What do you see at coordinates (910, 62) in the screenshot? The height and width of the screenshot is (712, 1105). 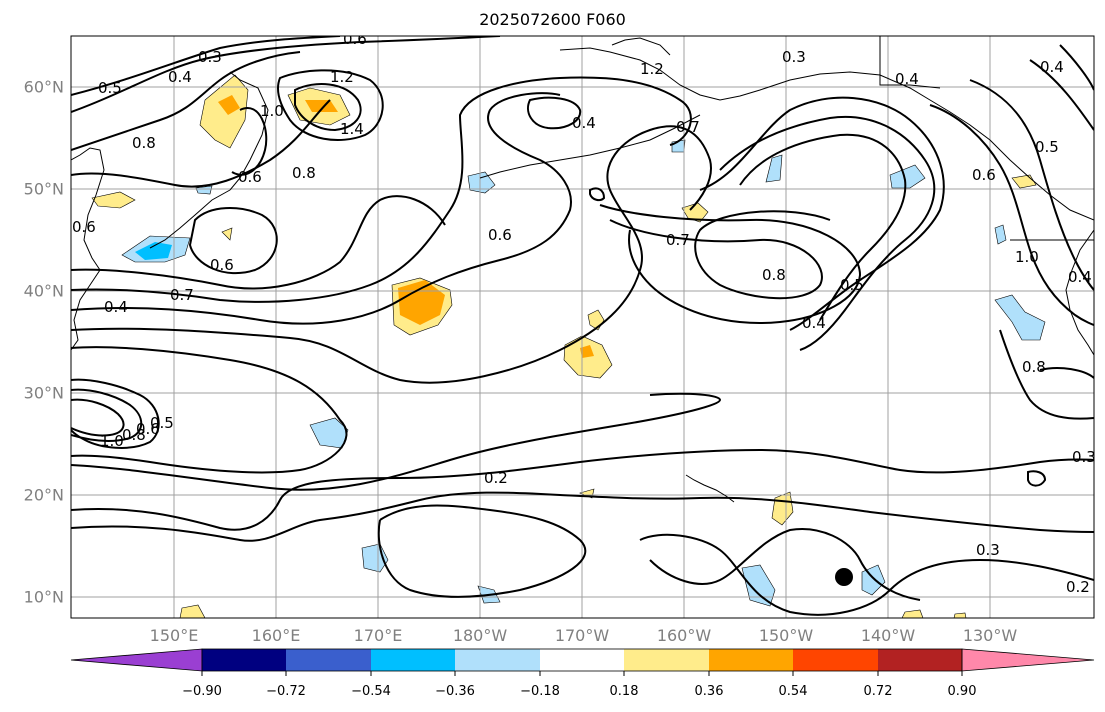 I see `province-border` at bounding box center [910, 62].